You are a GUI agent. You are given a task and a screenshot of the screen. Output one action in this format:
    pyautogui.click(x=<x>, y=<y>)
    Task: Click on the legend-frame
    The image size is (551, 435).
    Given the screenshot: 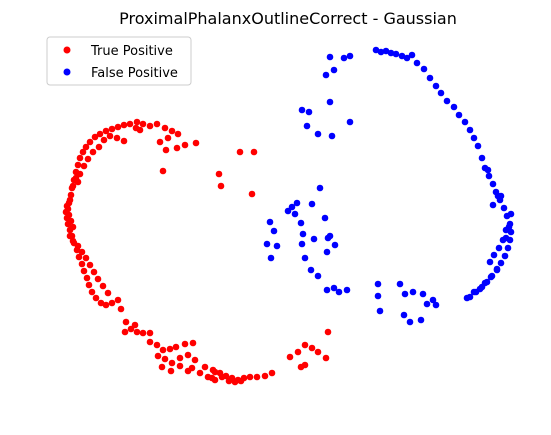 What is the action you would take?
    pyautogui.click(x=119, y=61)
    